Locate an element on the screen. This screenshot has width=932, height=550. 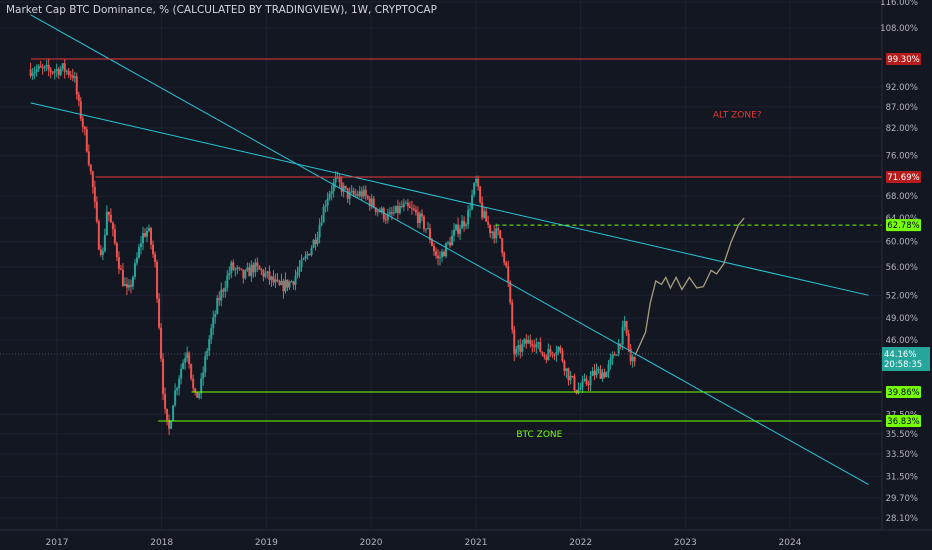
y-tick-label: 52.00% is located at coordinates (902, 296).